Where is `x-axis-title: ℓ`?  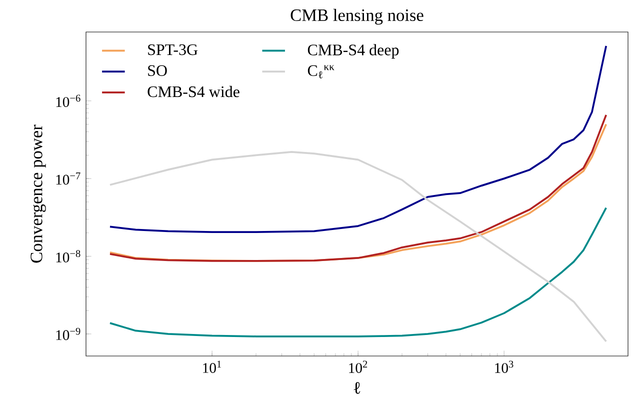 x-axis-title: ℓ is located at coordinates (357, 388).